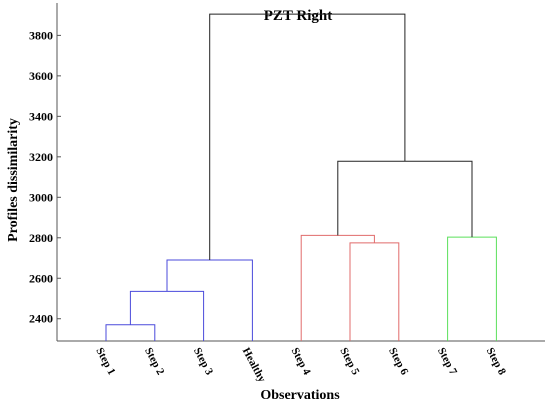 This screenshot has width=550, height=406. I want to click on leaf-label: Step 3, so click(203, 362).